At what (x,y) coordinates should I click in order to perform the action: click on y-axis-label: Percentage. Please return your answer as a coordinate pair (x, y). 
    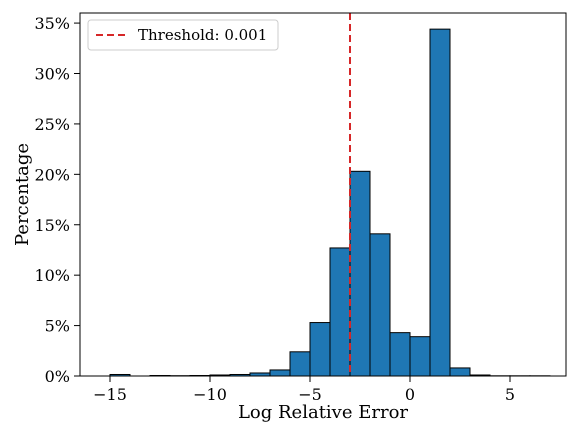
    Looking at the image, I should click on (22, 194).